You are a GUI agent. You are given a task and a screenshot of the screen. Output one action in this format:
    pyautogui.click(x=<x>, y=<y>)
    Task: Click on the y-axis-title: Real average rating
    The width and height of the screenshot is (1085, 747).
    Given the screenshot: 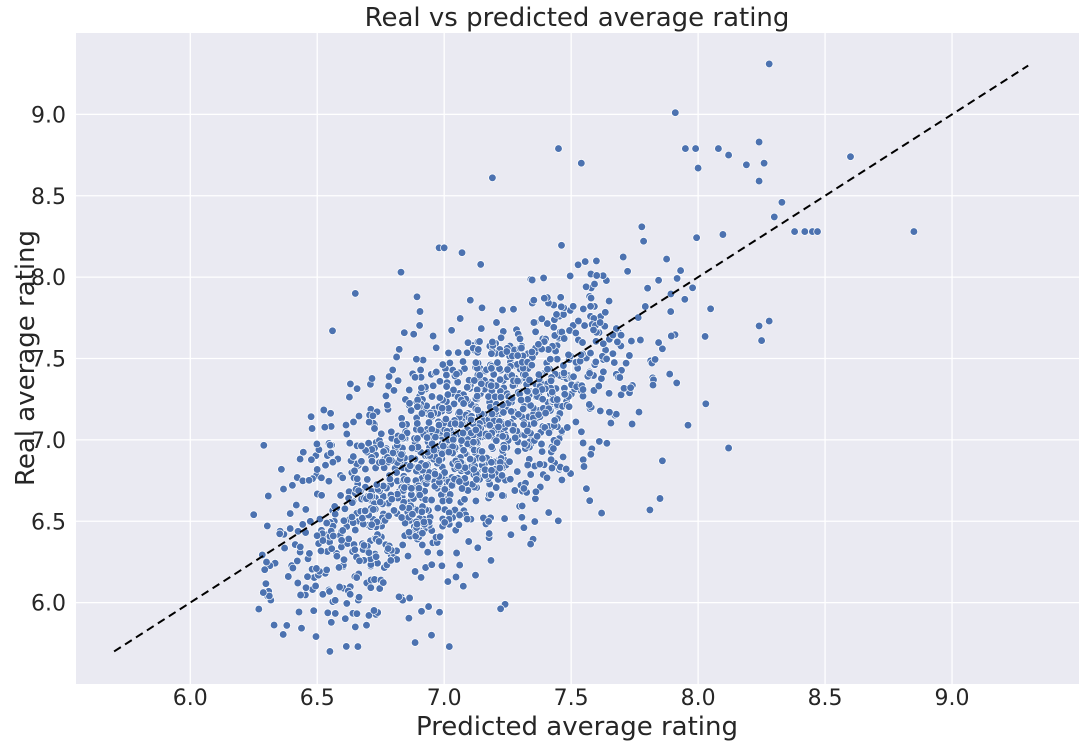 What is the action you would take?
    pyautogui.click(x=26, y=358)
    